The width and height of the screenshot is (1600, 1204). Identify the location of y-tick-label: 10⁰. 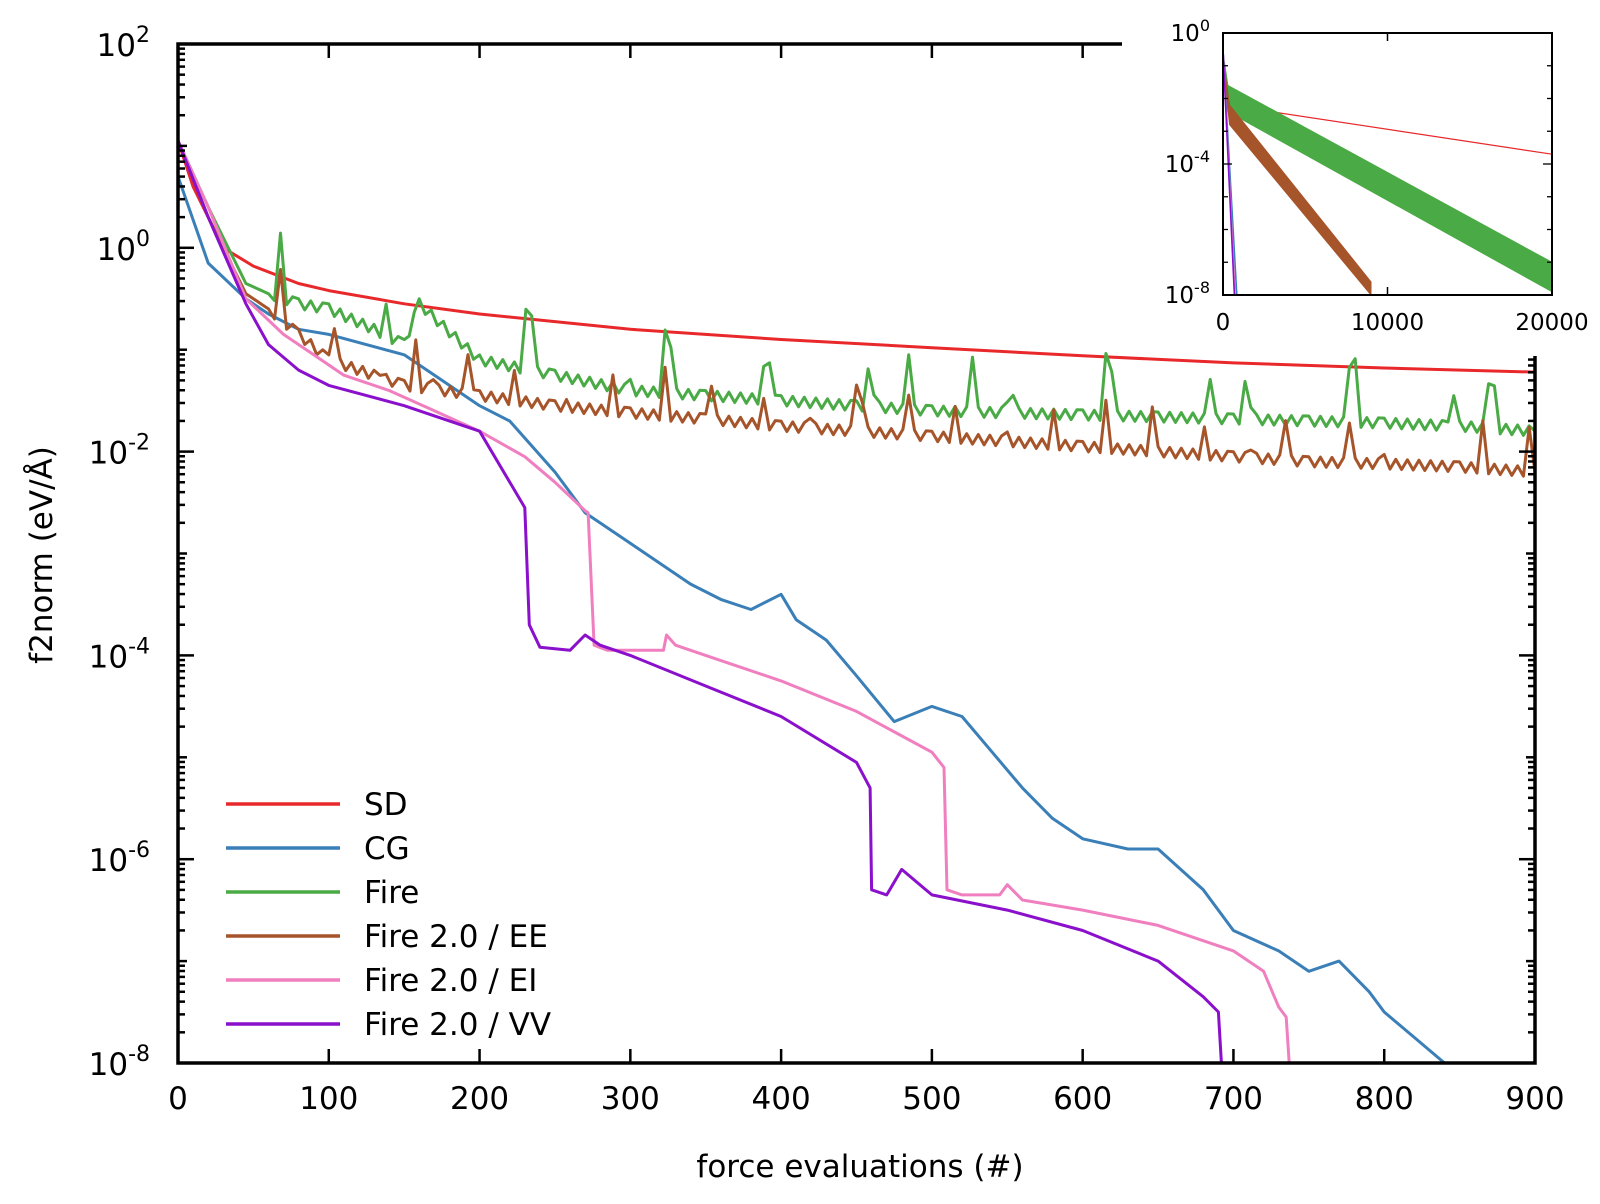
(123, 247).